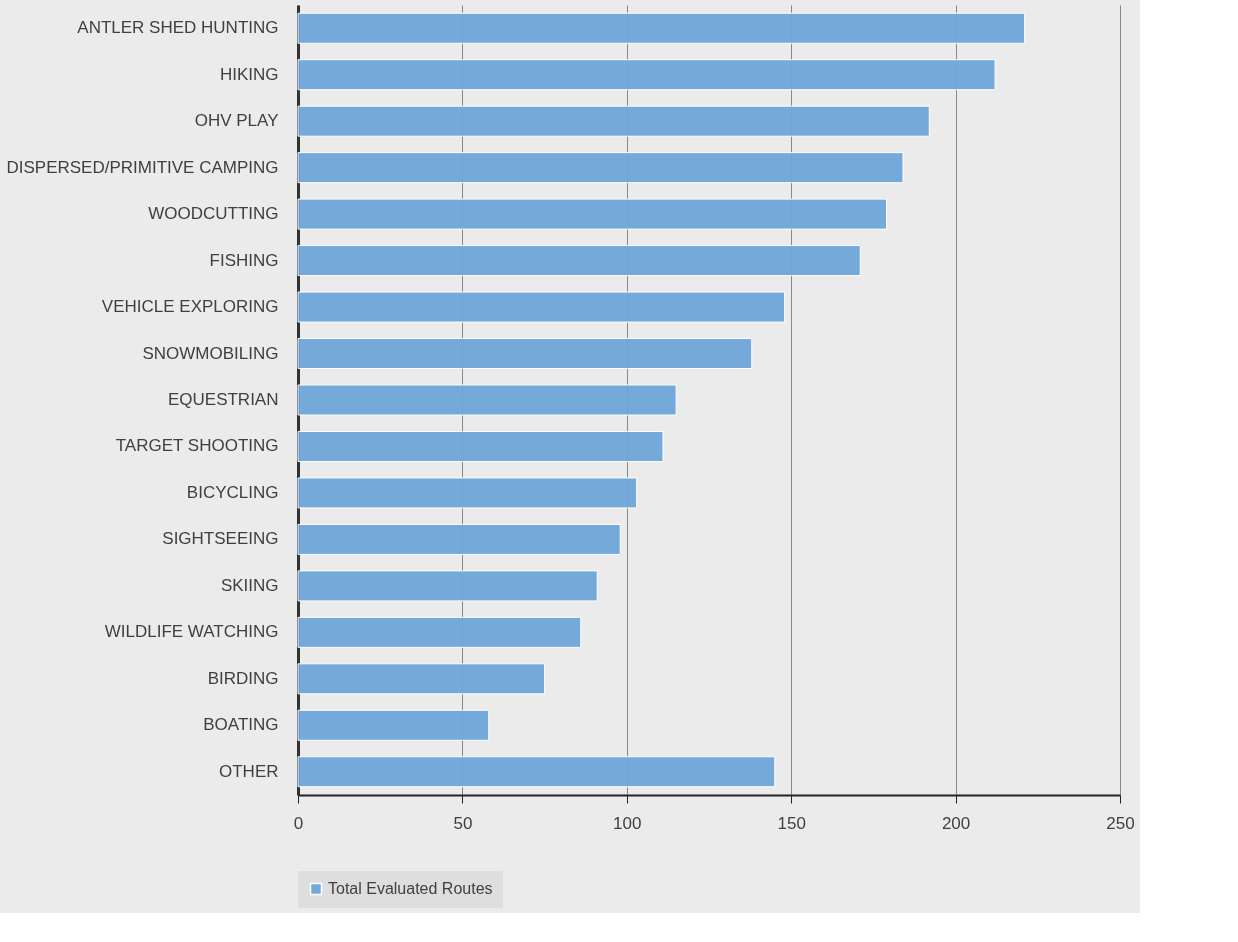 The height and width of the screenshot is (942, 1238). Describe the element at coordinates (463, 823) in the screenshot. I see `x-tick-label: 50` at that location.